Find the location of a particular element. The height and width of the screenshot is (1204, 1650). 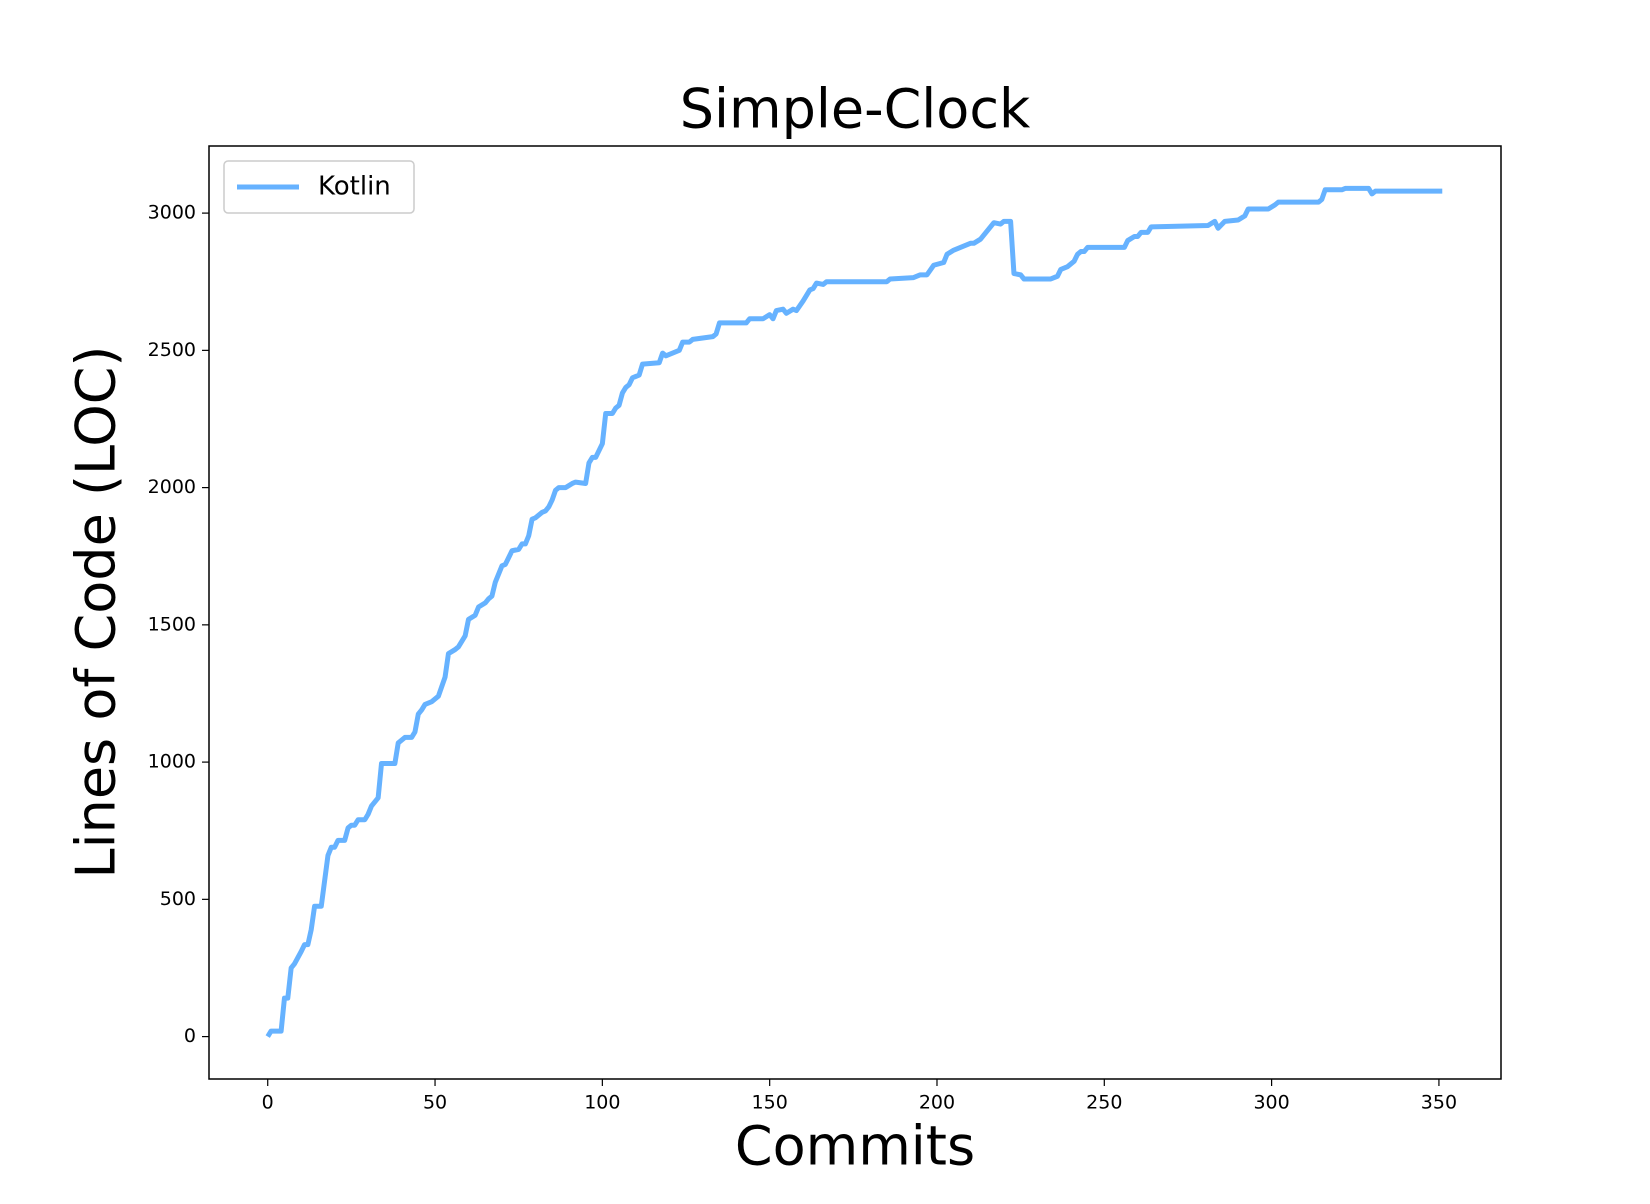

x-axis-label: Commits is located at coordinates (855, 1146).